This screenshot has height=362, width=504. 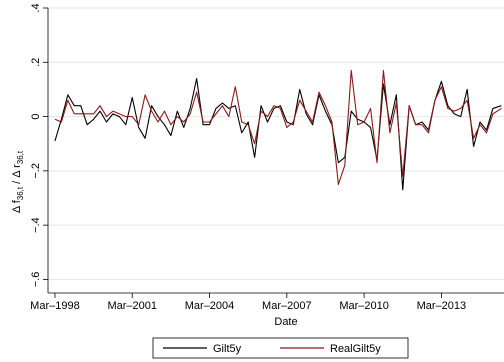 What do you see at coordinates (227, 349) in the screenshot?
I see `legend-label-gilt5y: Gilt5y` at bounding box center [227, 349].